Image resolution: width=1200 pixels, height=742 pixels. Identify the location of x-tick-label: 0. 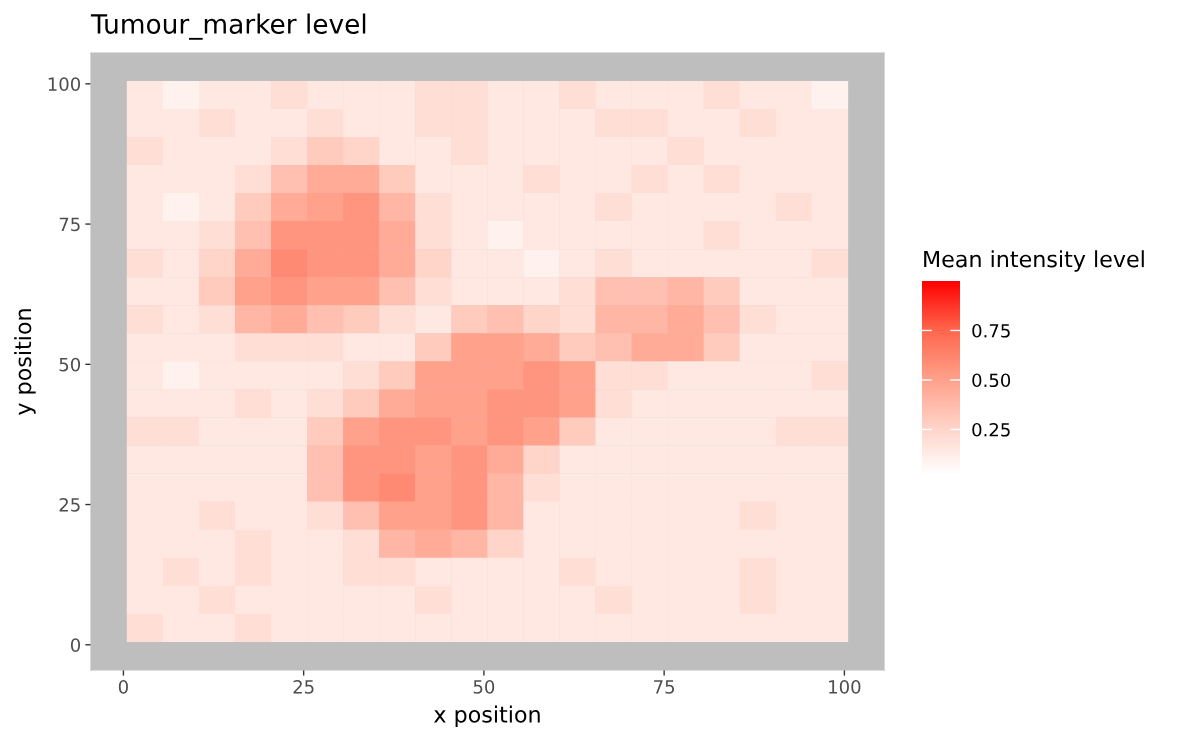
(123, 687).